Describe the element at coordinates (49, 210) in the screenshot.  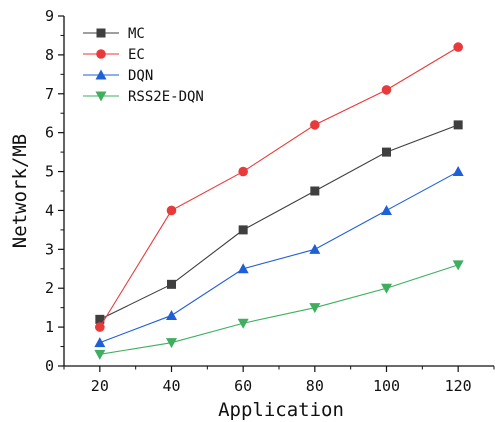
I see `y-tick-label: 4` at that location.